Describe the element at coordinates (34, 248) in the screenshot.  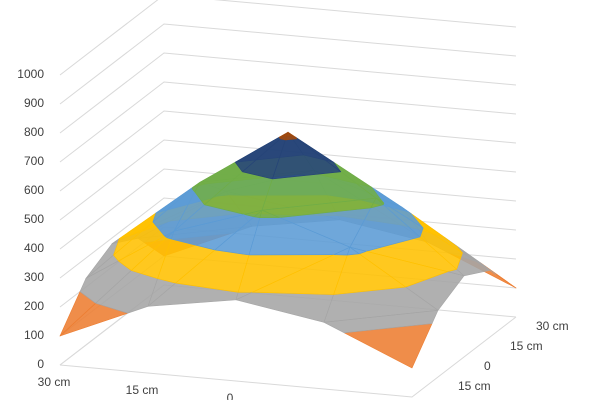
I see `z-tick-label: 400` at that location.